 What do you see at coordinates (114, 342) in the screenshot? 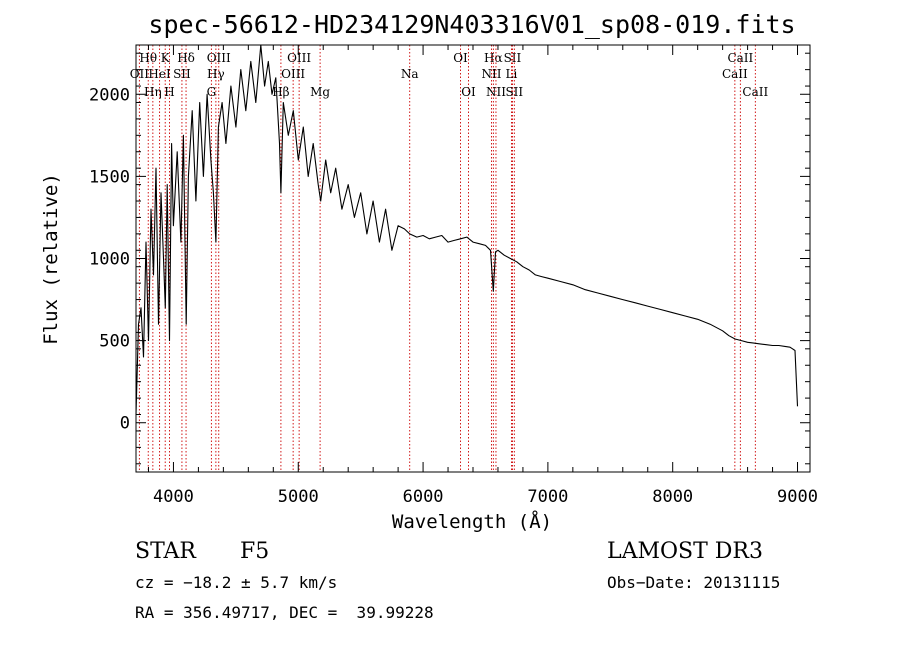
I see `y-tick-label: 500` at bounding box center [114, 342].